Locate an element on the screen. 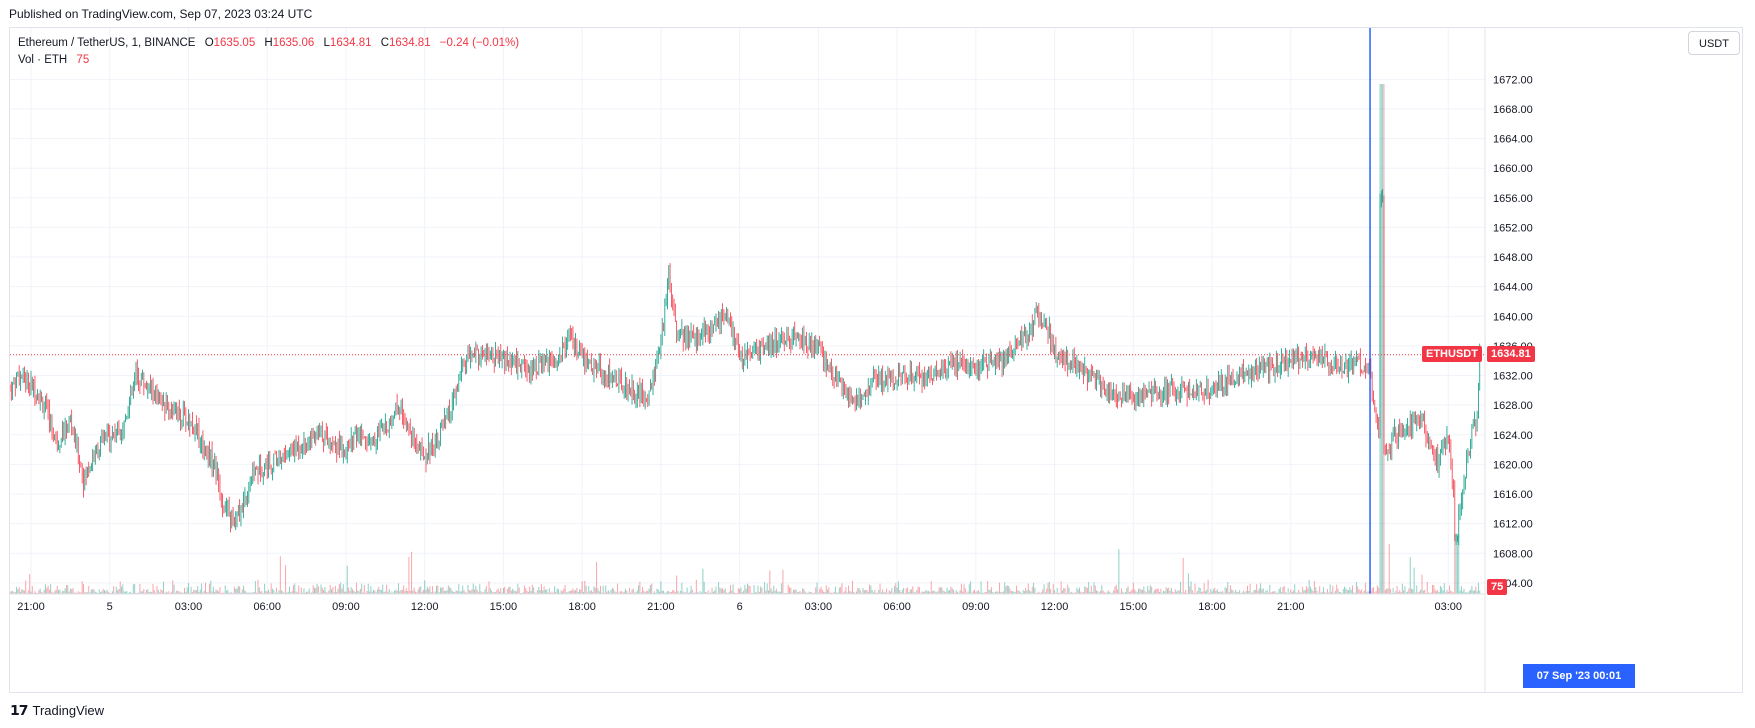 The image size is (1755, 728). y-tick-label: 1620.00 is located at coordinates (1513, 465).